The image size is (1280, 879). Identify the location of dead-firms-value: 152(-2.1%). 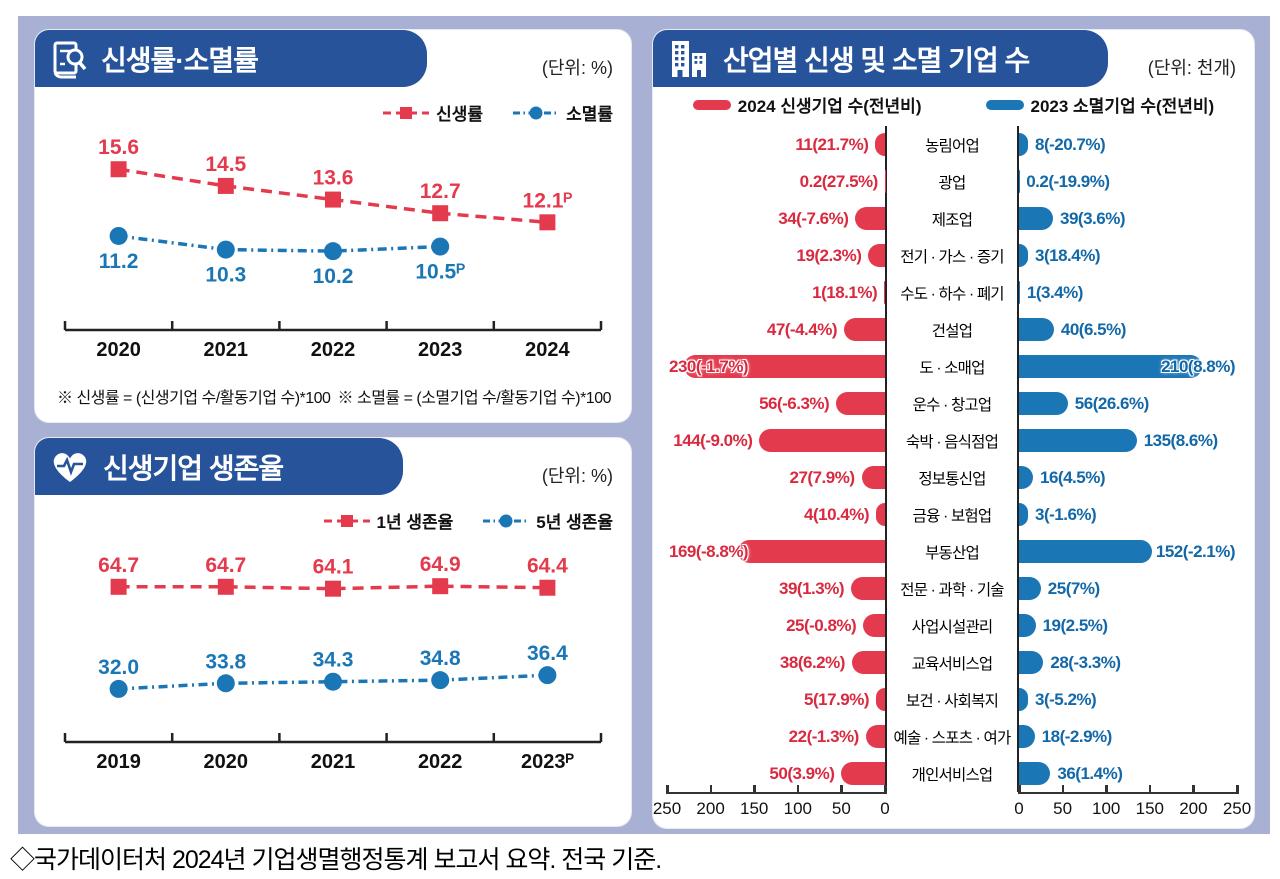
(1195, 551).